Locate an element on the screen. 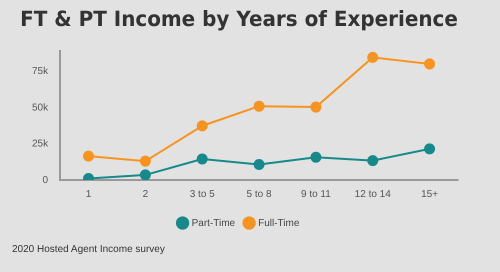 The height and width of the screenshot is (272, 500). y-tick-label: 0 is located at coordinates (45, 180).